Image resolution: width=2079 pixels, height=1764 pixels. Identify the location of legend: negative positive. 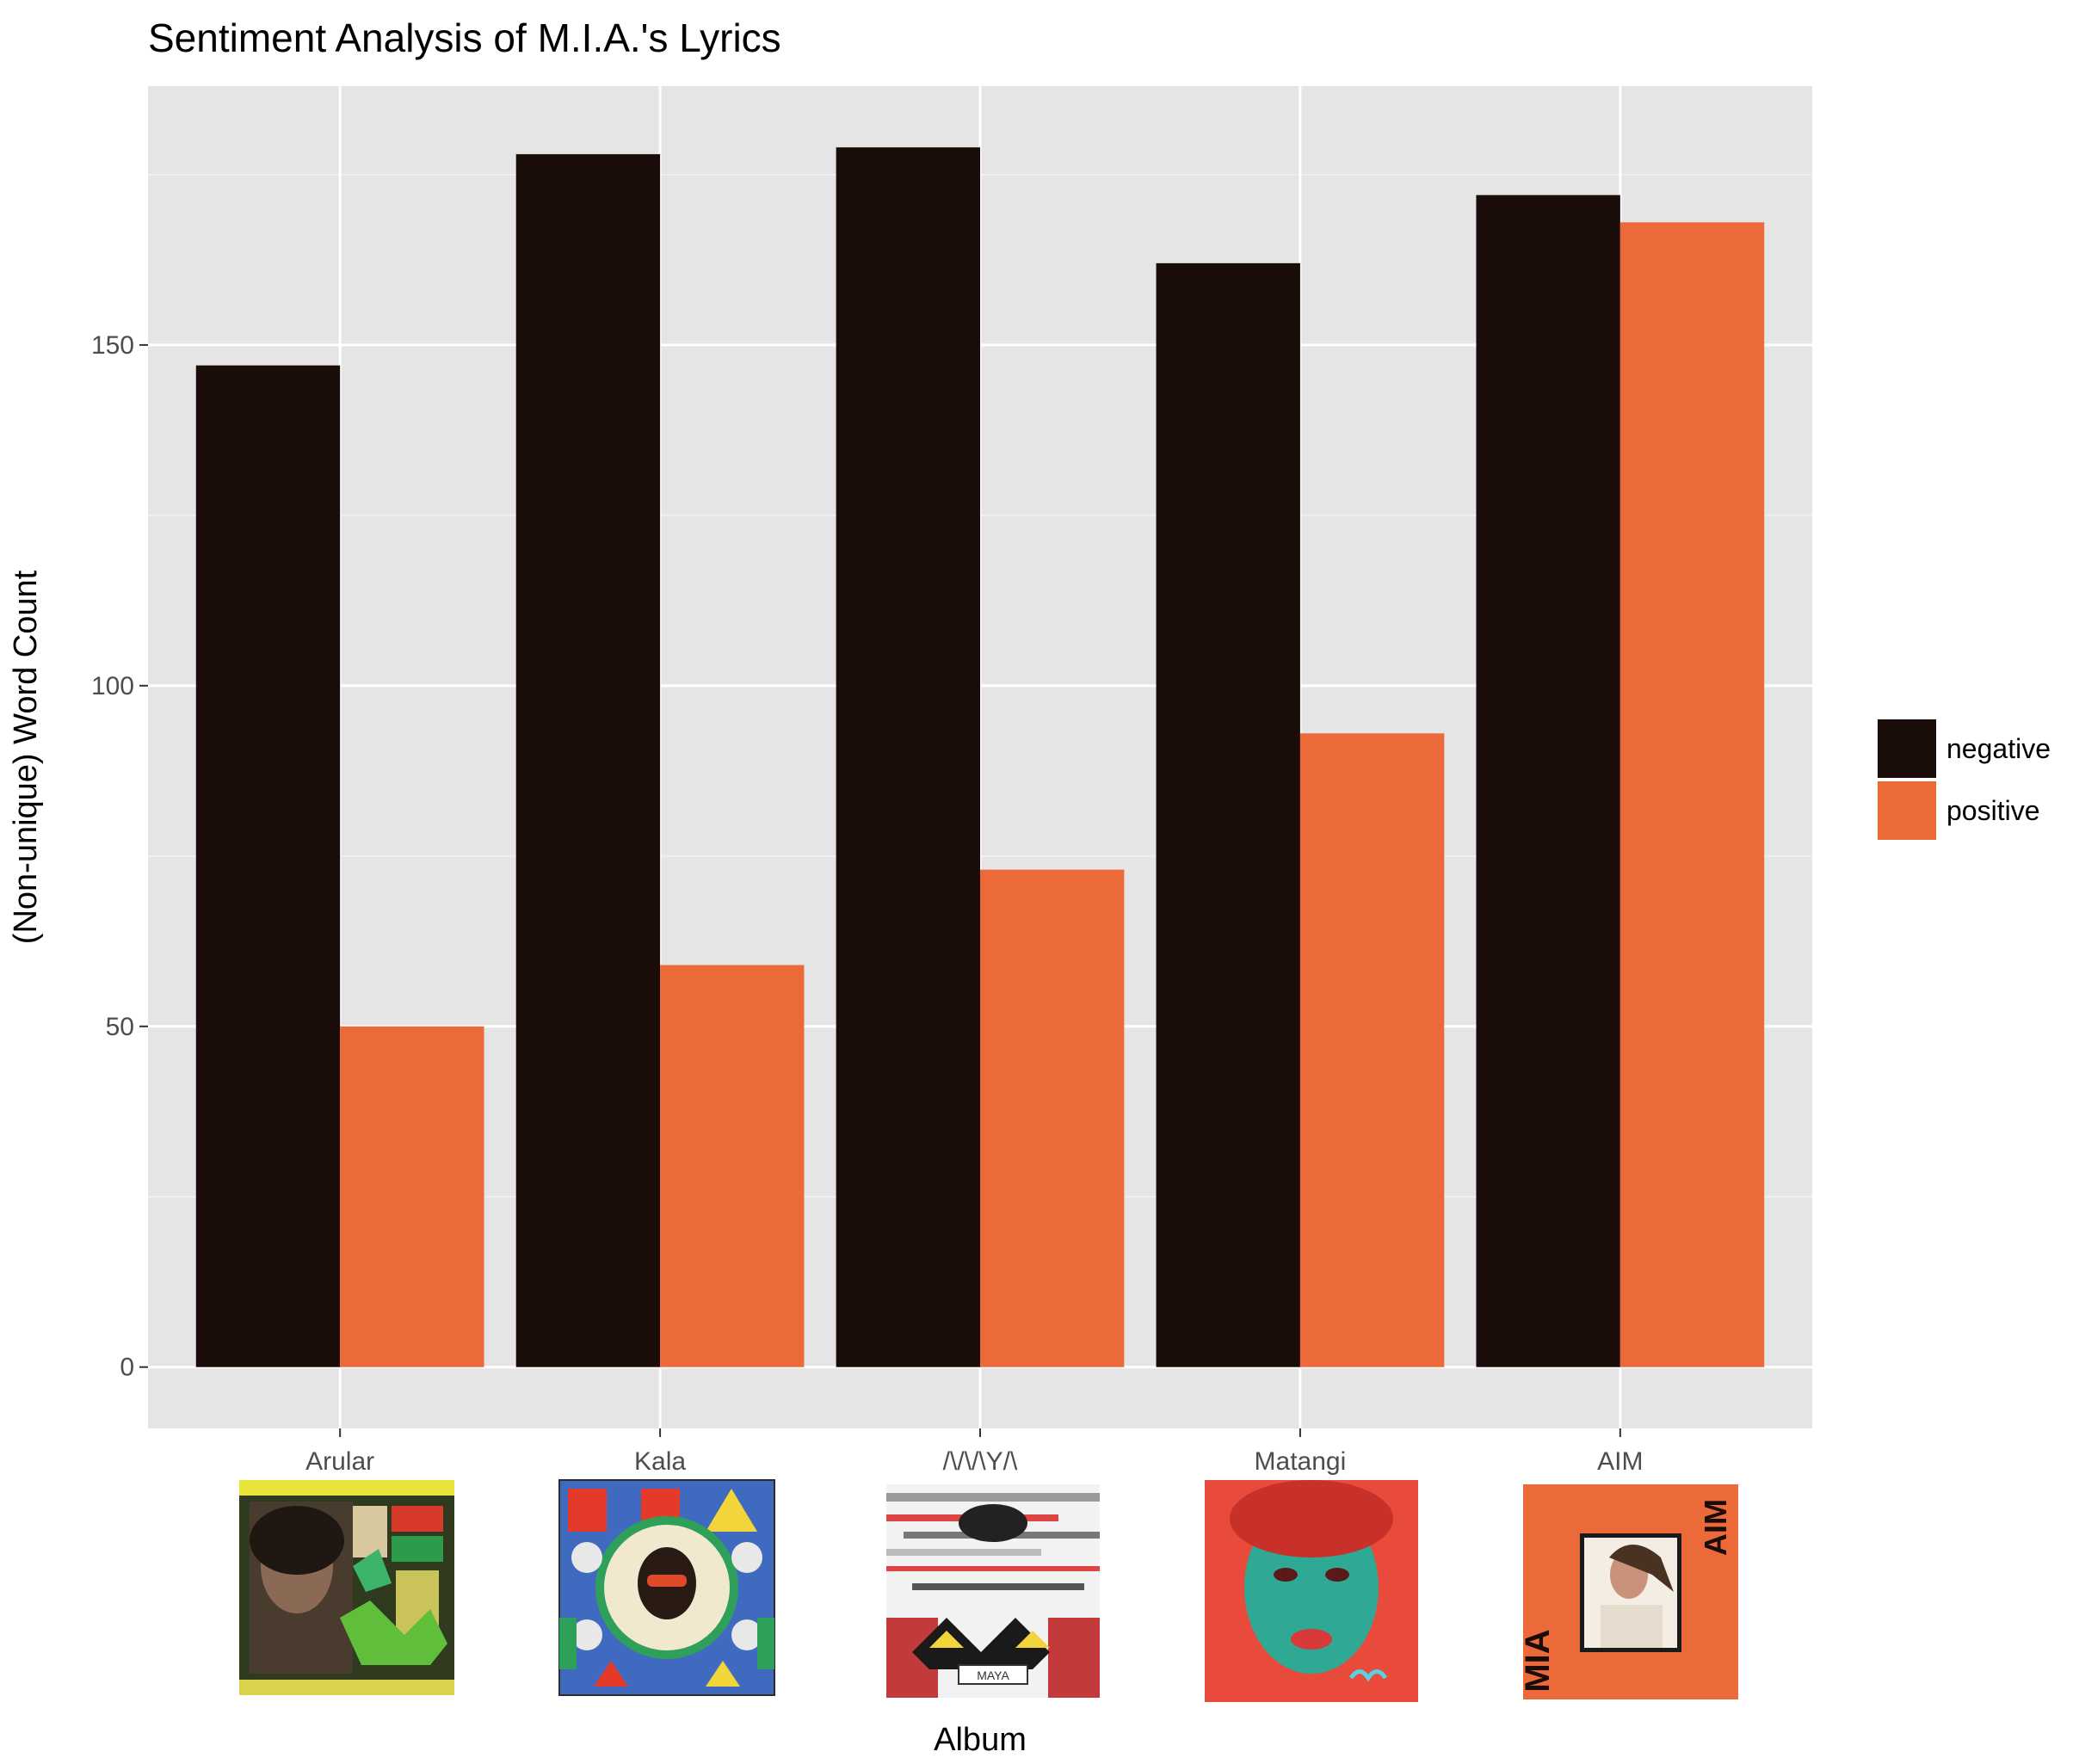
(1964, 779).